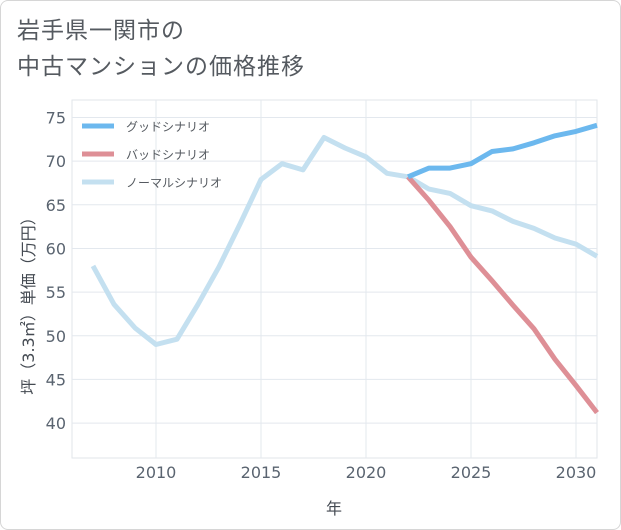 The height and width of the screenshot is (530, 621). What do you see at coordinates (174, 183) in the screenshot?
I see `legend-label-2: ノーマルシナリオ` at bounding box center [174, 183].